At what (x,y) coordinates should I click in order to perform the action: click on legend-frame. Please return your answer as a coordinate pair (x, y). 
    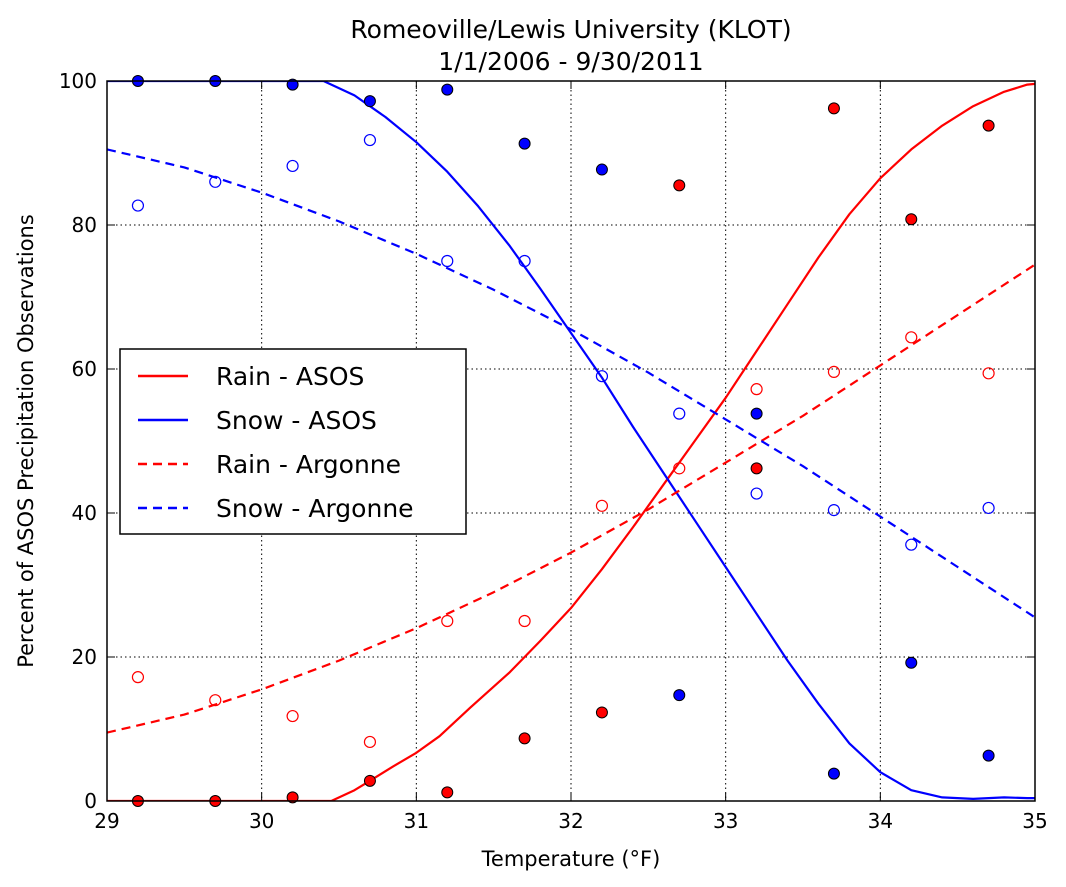
    Looking at the image, I should click on (293, 441).